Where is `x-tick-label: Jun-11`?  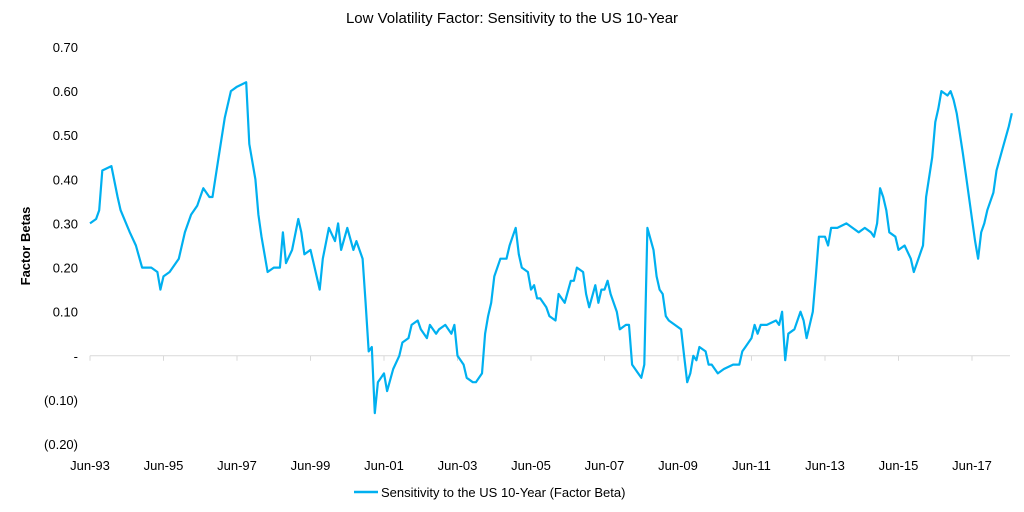 x-tick-label: Jun-11 is located at coordinates (751, 465).